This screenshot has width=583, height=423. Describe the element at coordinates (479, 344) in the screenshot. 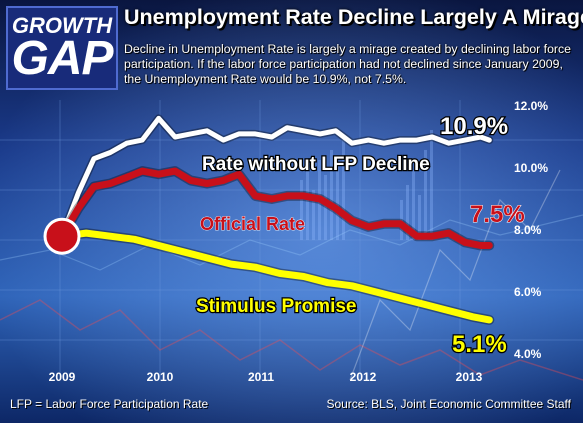

I see `series-end-value-label: 5.1%` at that location.